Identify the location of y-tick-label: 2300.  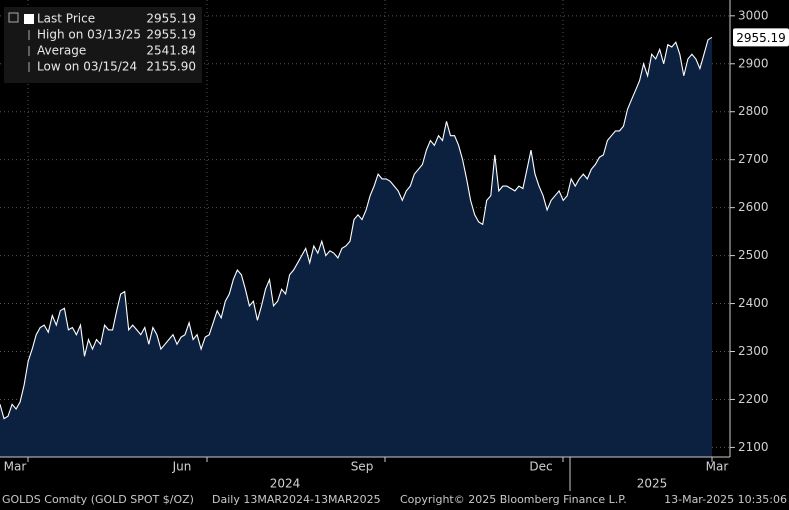
(753, 351).